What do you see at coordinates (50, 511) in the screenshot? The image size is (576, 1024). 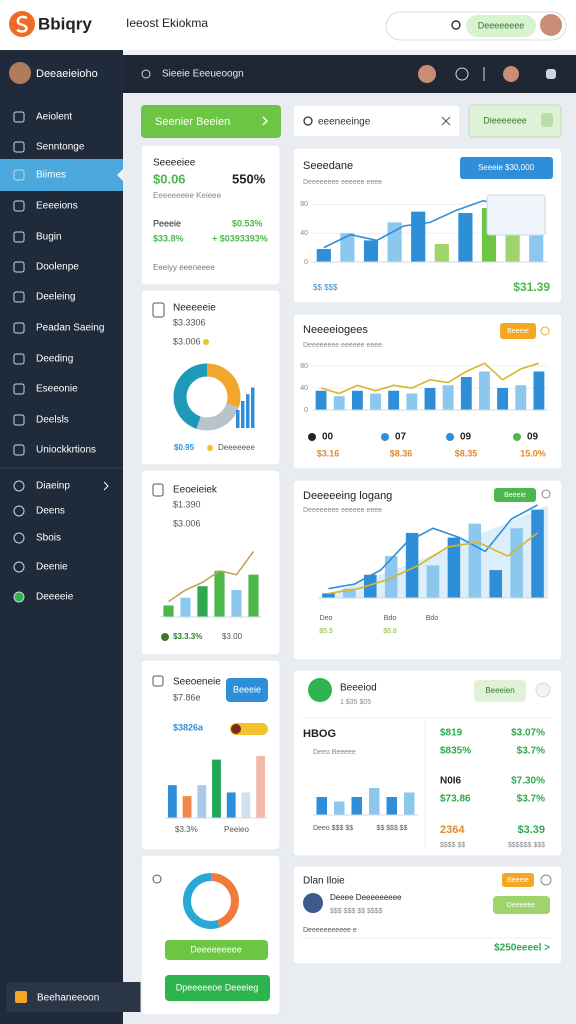 I see `nav-item: Deens` at bounding box center [50, 511].